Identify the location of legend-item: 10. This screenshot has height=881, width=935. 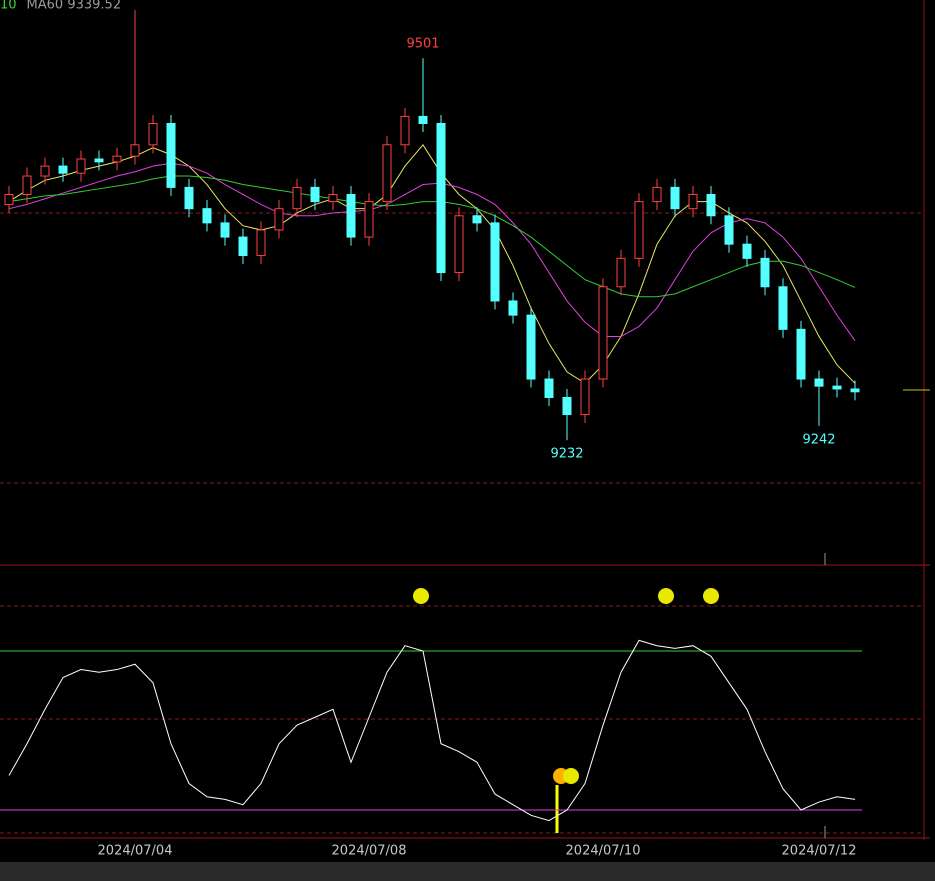
(8, 6).